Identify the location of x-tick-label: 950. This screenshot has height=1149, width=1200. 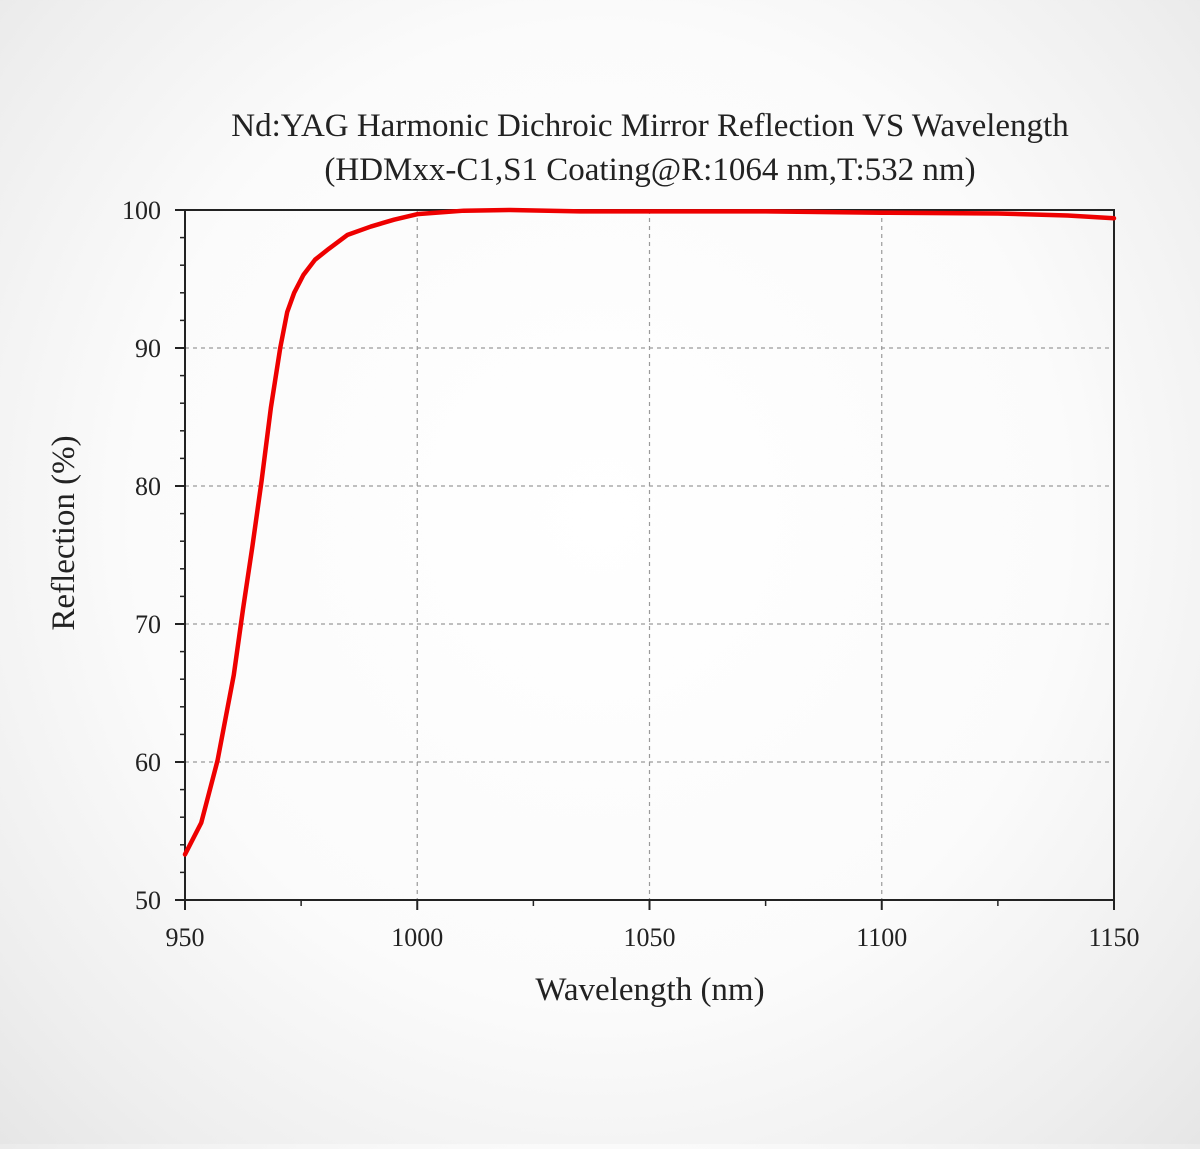
(185, 937).